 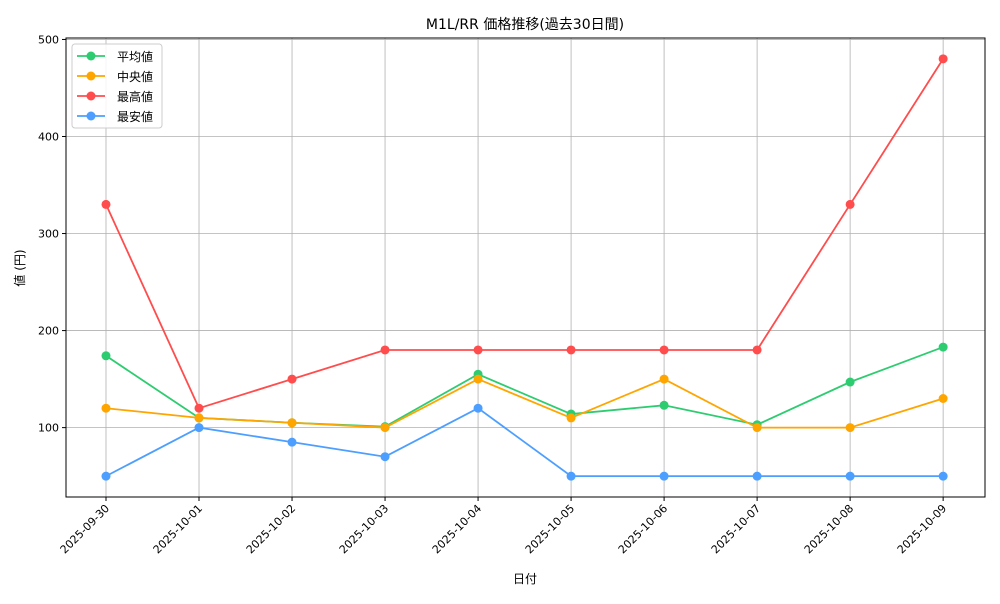 What do you see at coordinates (85, 529) in the screenshot?
I see `x-tick-label: 2025-09-30` at bounding box center [85, 529].